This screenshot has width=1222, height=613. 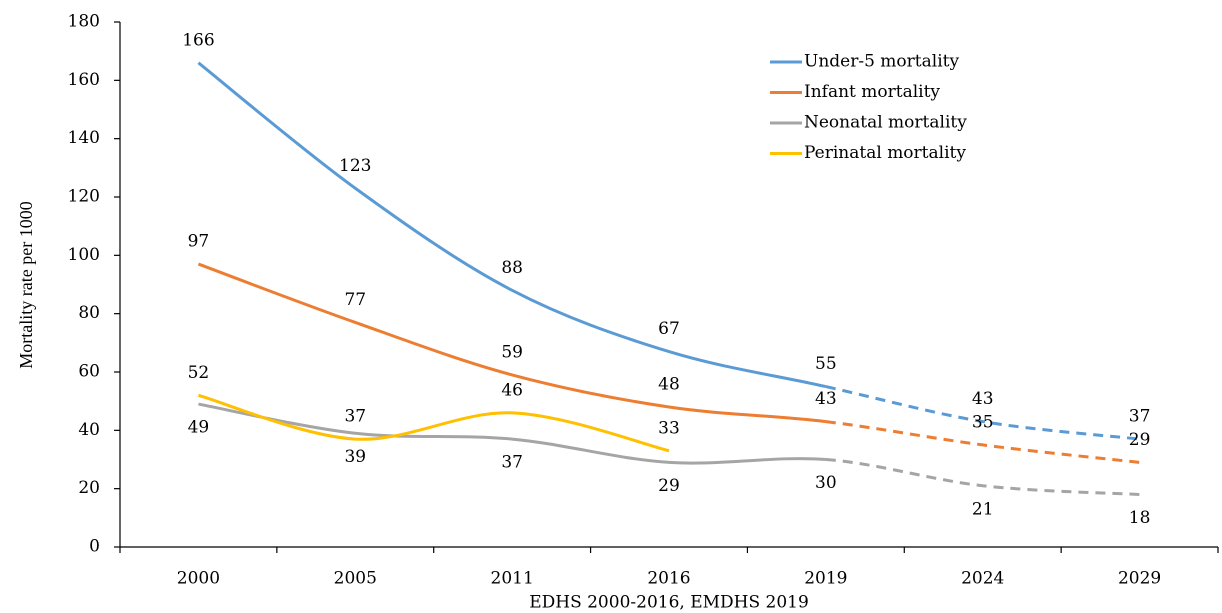 What do you see at coordinates (885, 123) in the screenshot?
I see `legend-label: Neonatal mortality` at bounding box center [885, 123].